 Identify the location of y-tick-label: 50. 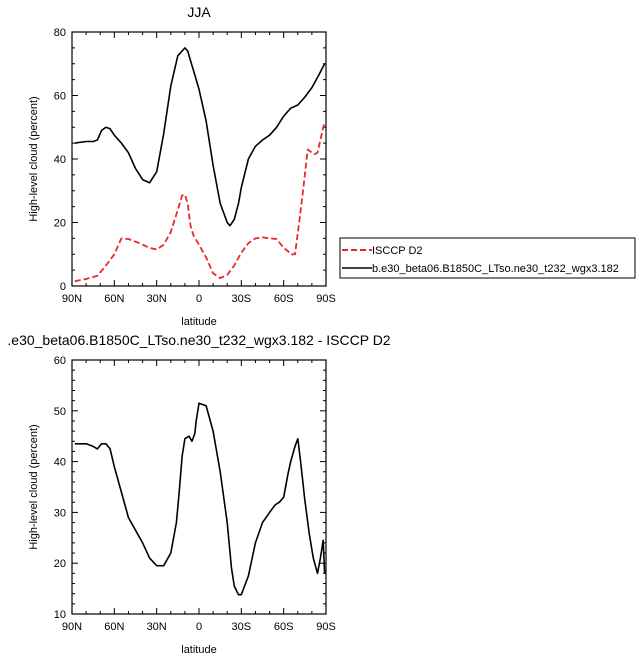
(60, 412).